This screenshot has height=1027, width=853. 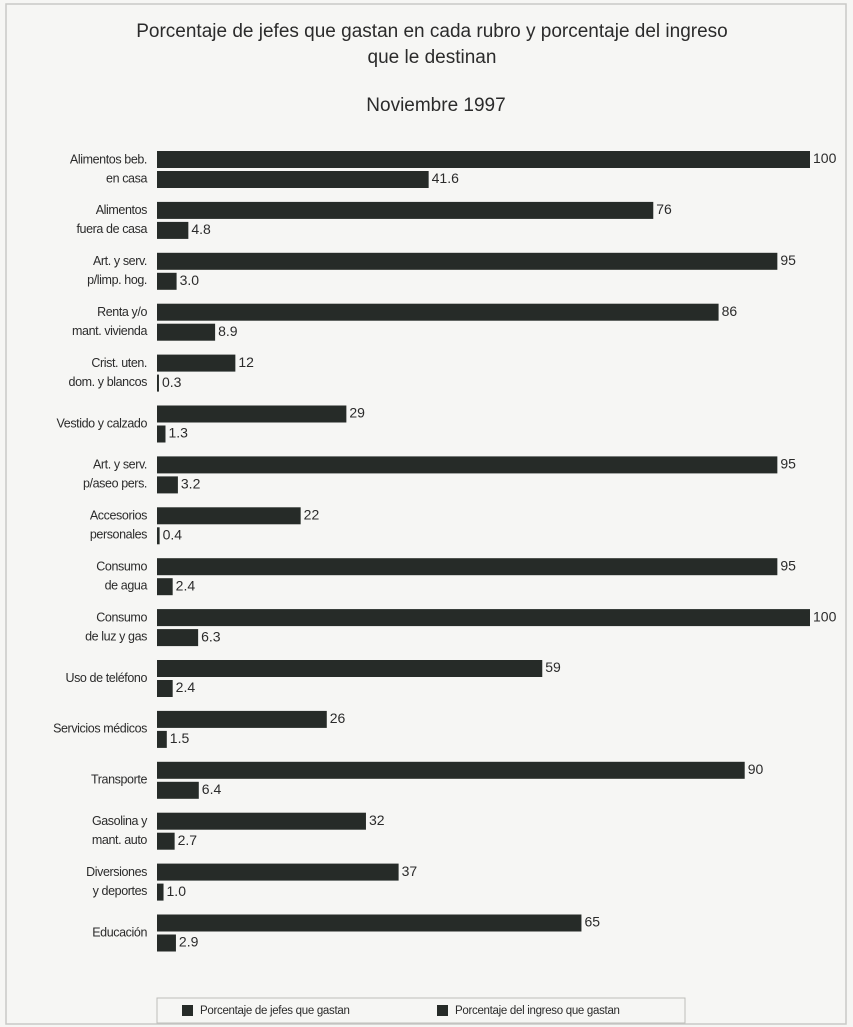 What do you see at coordinates (189, 942) in the screenshot?
I see `value-label: 2.9` at bounding box center [189, 942].